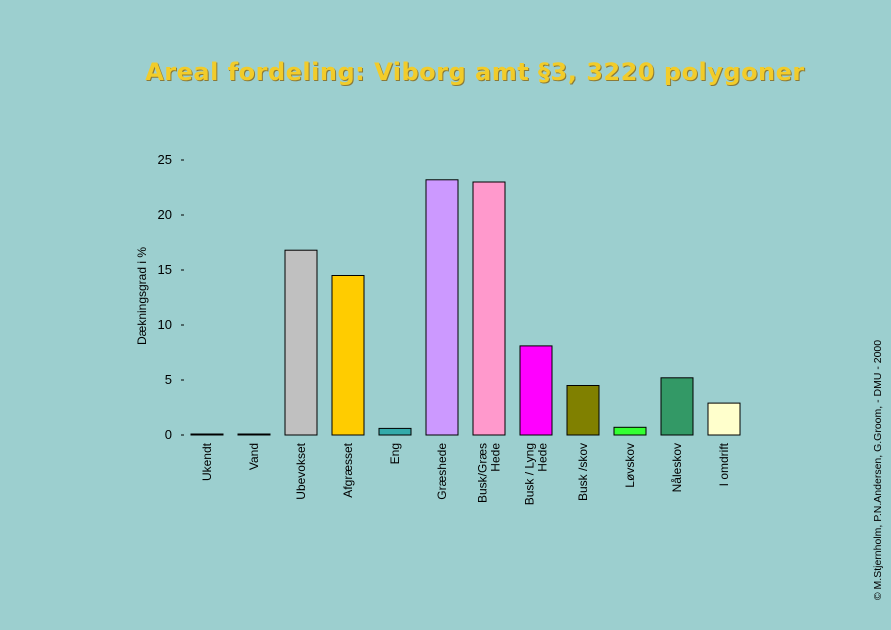 Image resolution: width=891 pixels, height=630 pixels. Describe the element at coordinates (724, 419) in the screenshot. I see `bar-i-omdrift` at that location.